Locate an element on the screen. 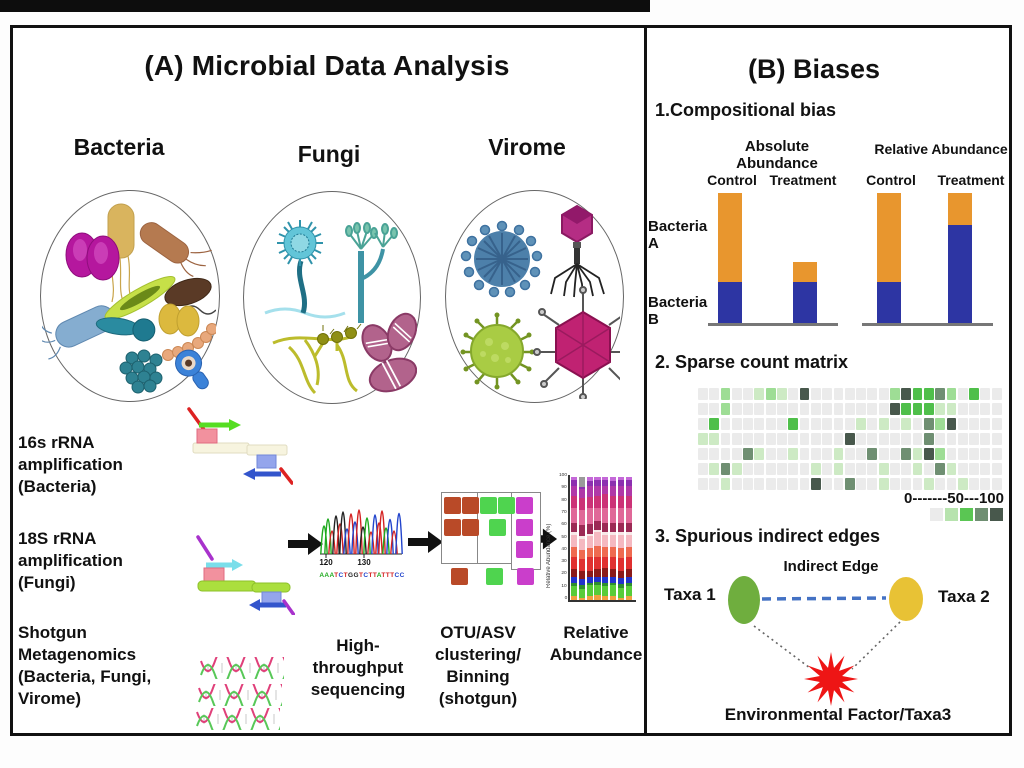  bacterium-rod-brown-icon is located at coordinates (175, 250).